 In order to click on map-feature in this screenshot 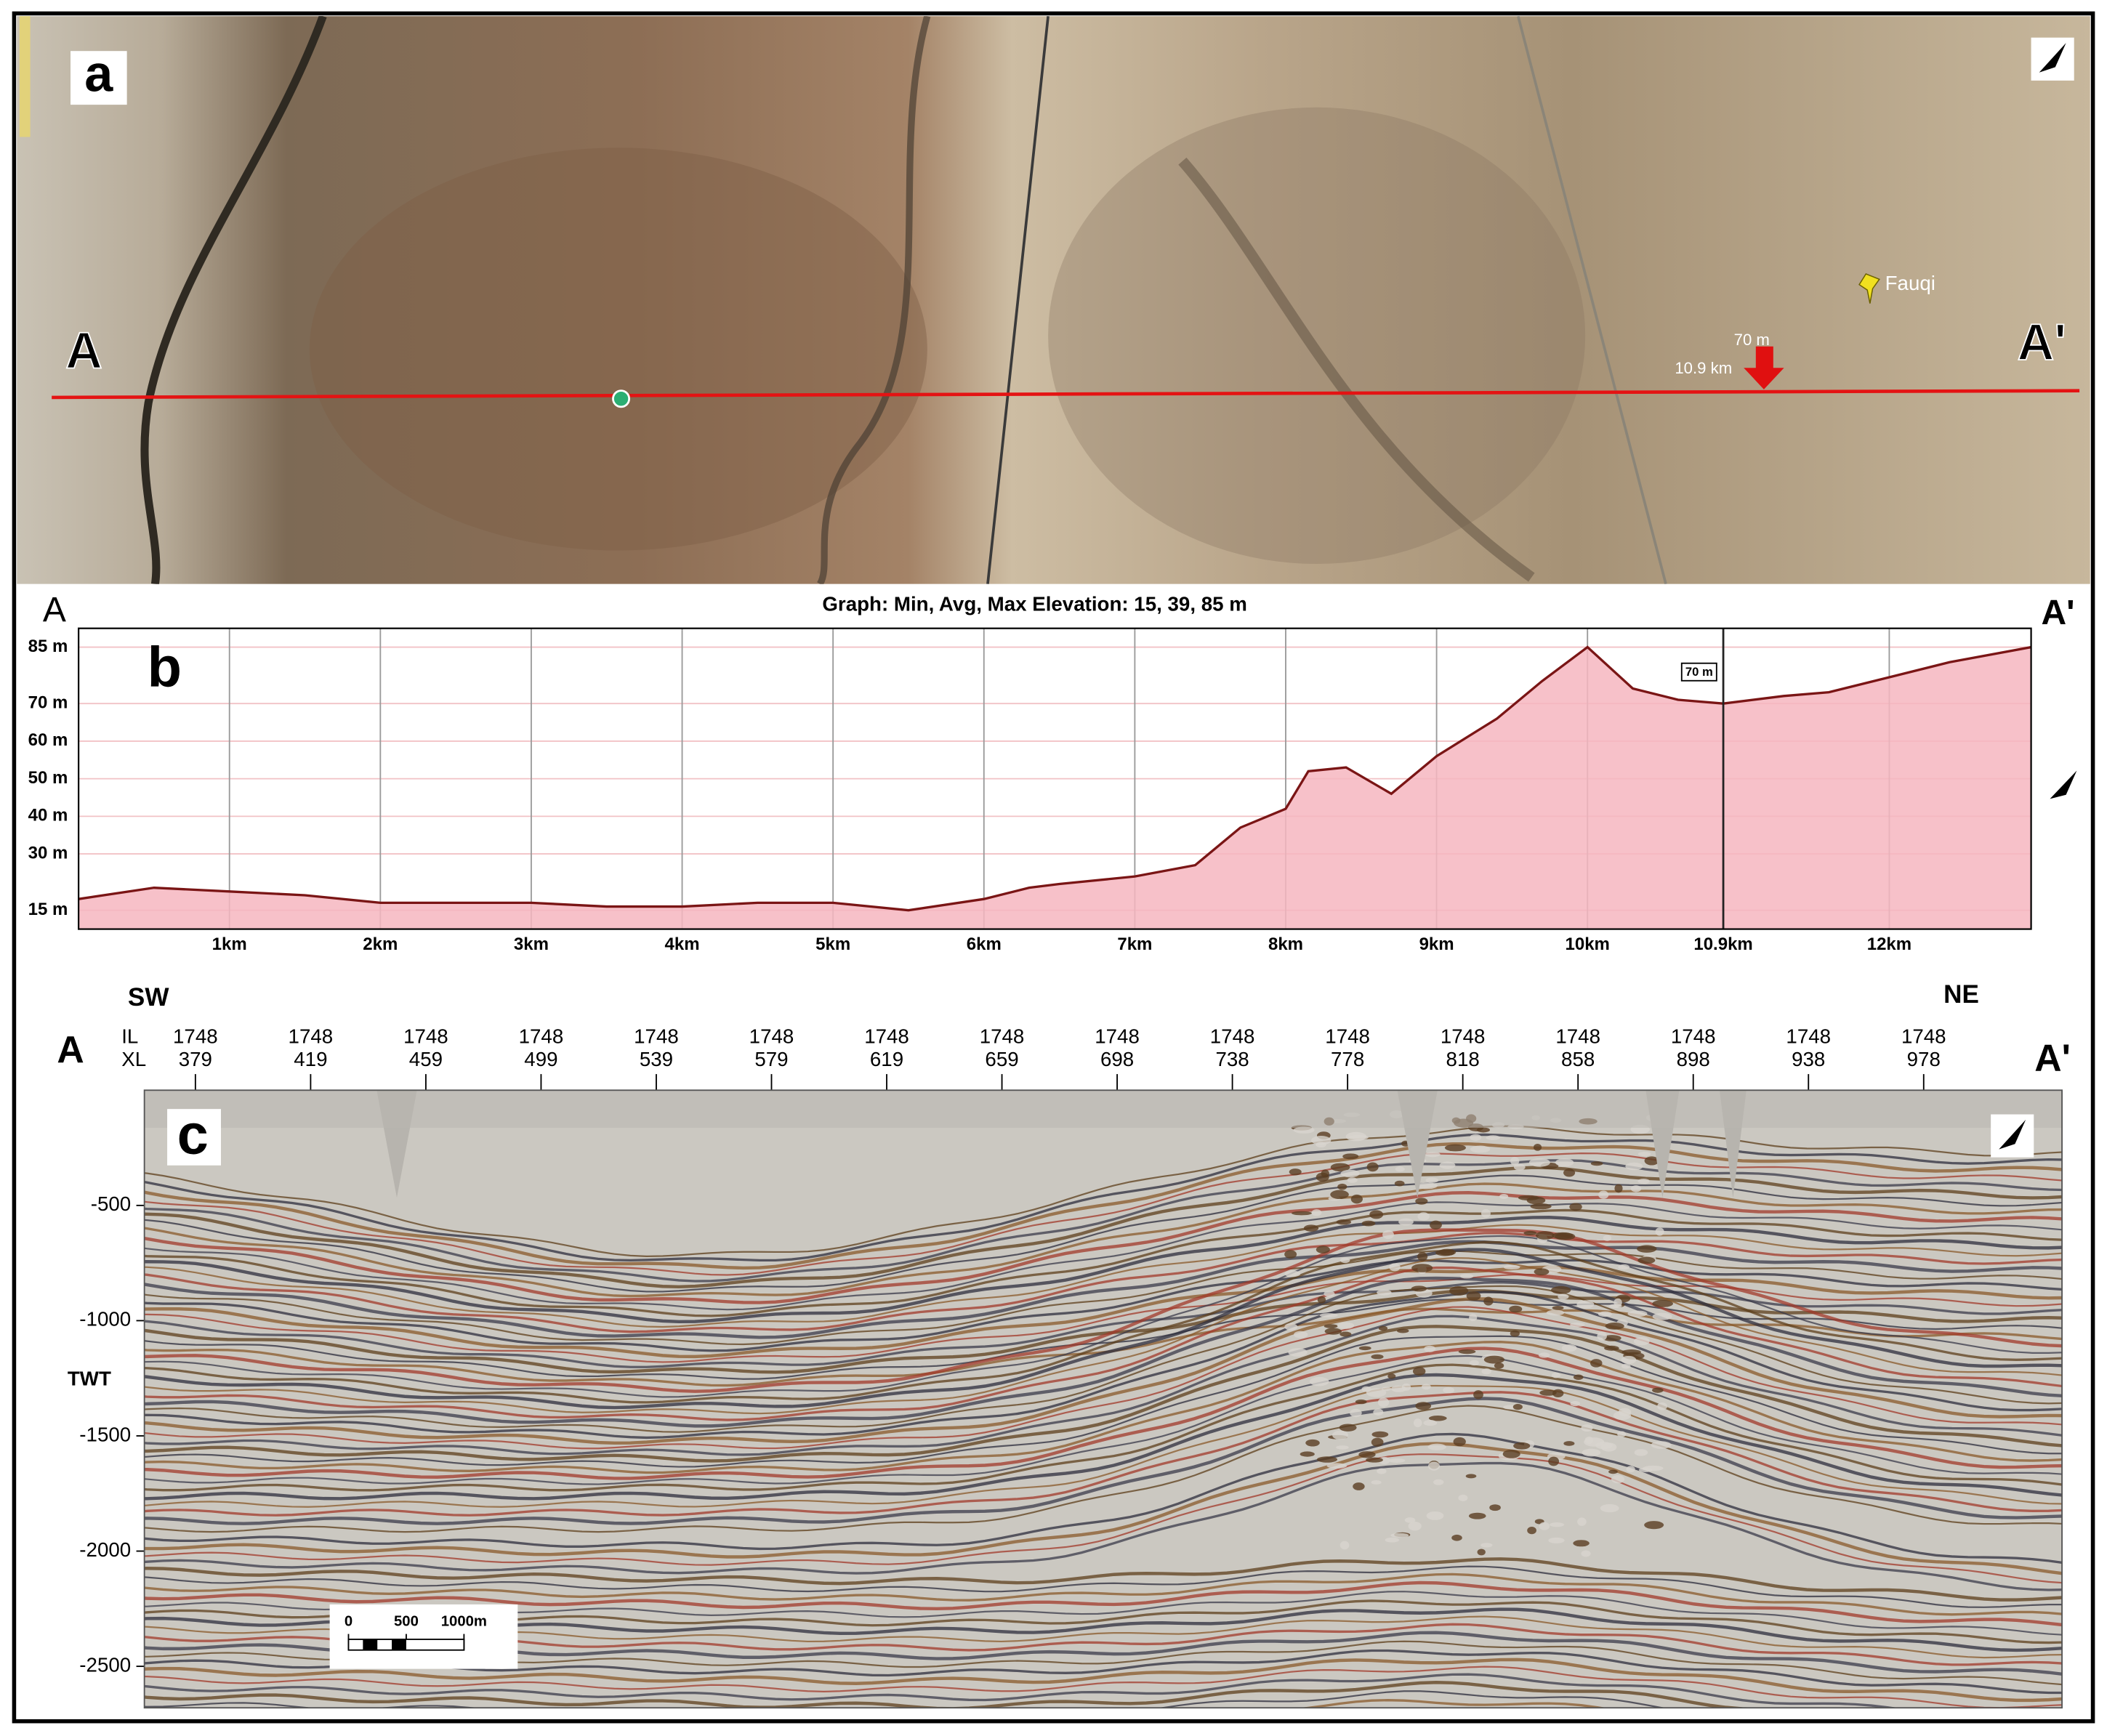, I will do `click(25, 76)`.